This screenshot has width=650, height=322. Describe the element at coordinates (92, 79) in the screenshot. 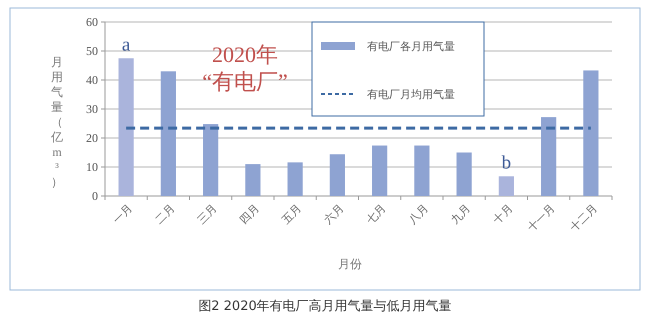

I see `y-tick-label: 40` at that location.